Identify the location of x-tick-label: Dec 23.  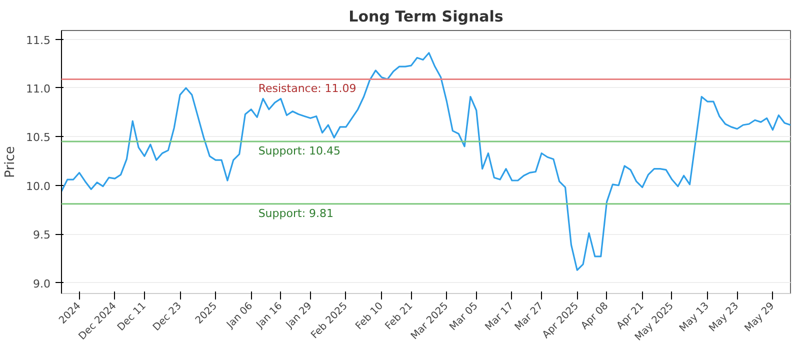
(167, 317).